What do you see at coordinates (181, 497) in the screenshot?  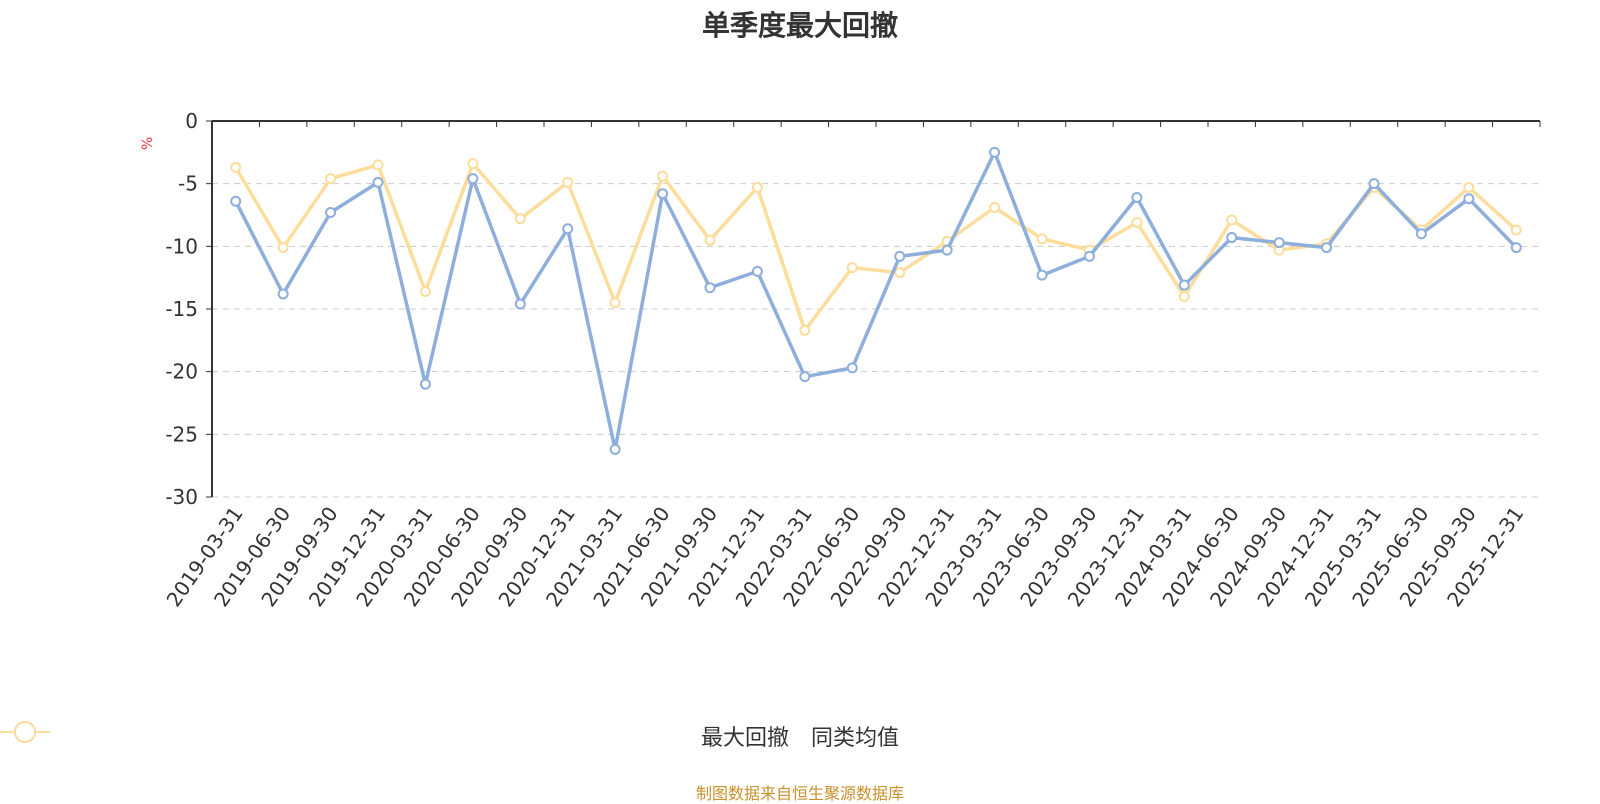 I see `y-tick-label: -30` at bounding box center [181, 497].